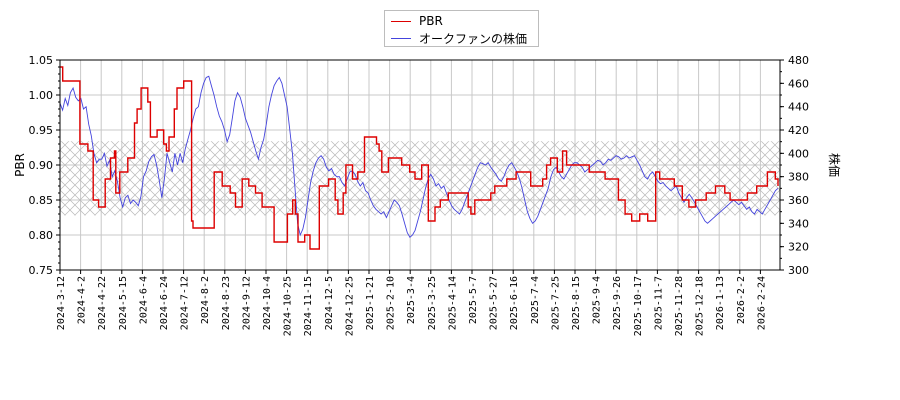  Describe the element at coordinates (391, 303) in the screenshot. I see `x-tick-label: 2025-2-10` at that location.